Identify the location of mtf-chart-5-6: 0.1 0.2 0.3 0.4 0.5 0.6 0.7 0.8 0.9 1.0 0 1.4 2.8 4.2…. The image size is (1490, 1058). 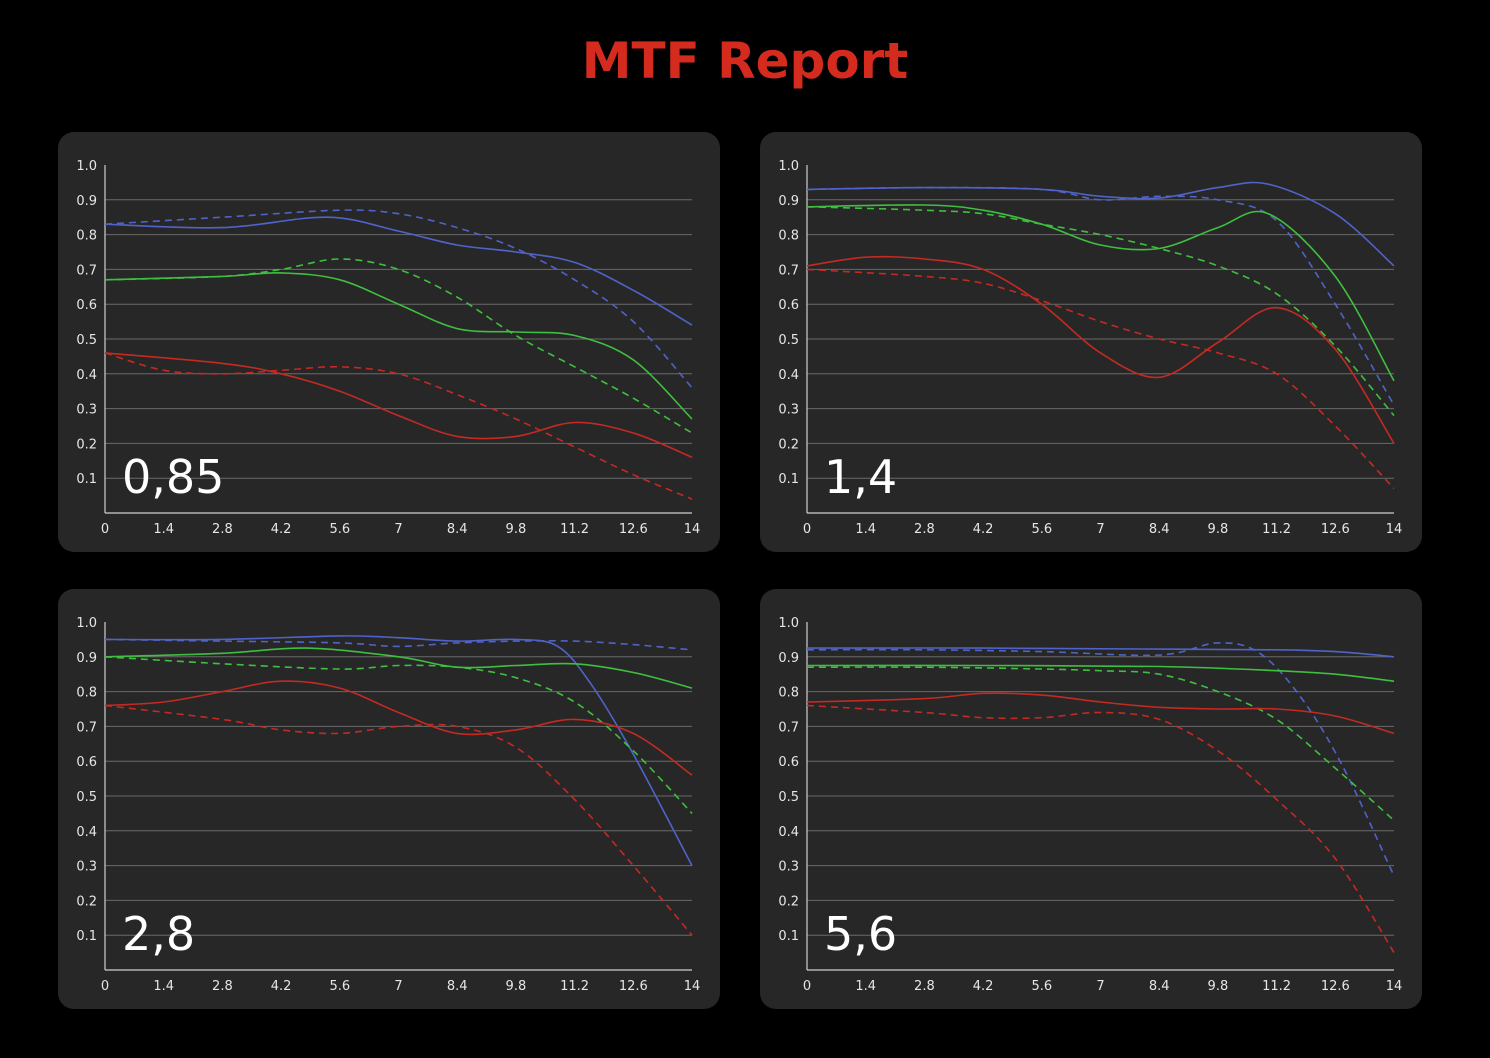
(1090, 805).